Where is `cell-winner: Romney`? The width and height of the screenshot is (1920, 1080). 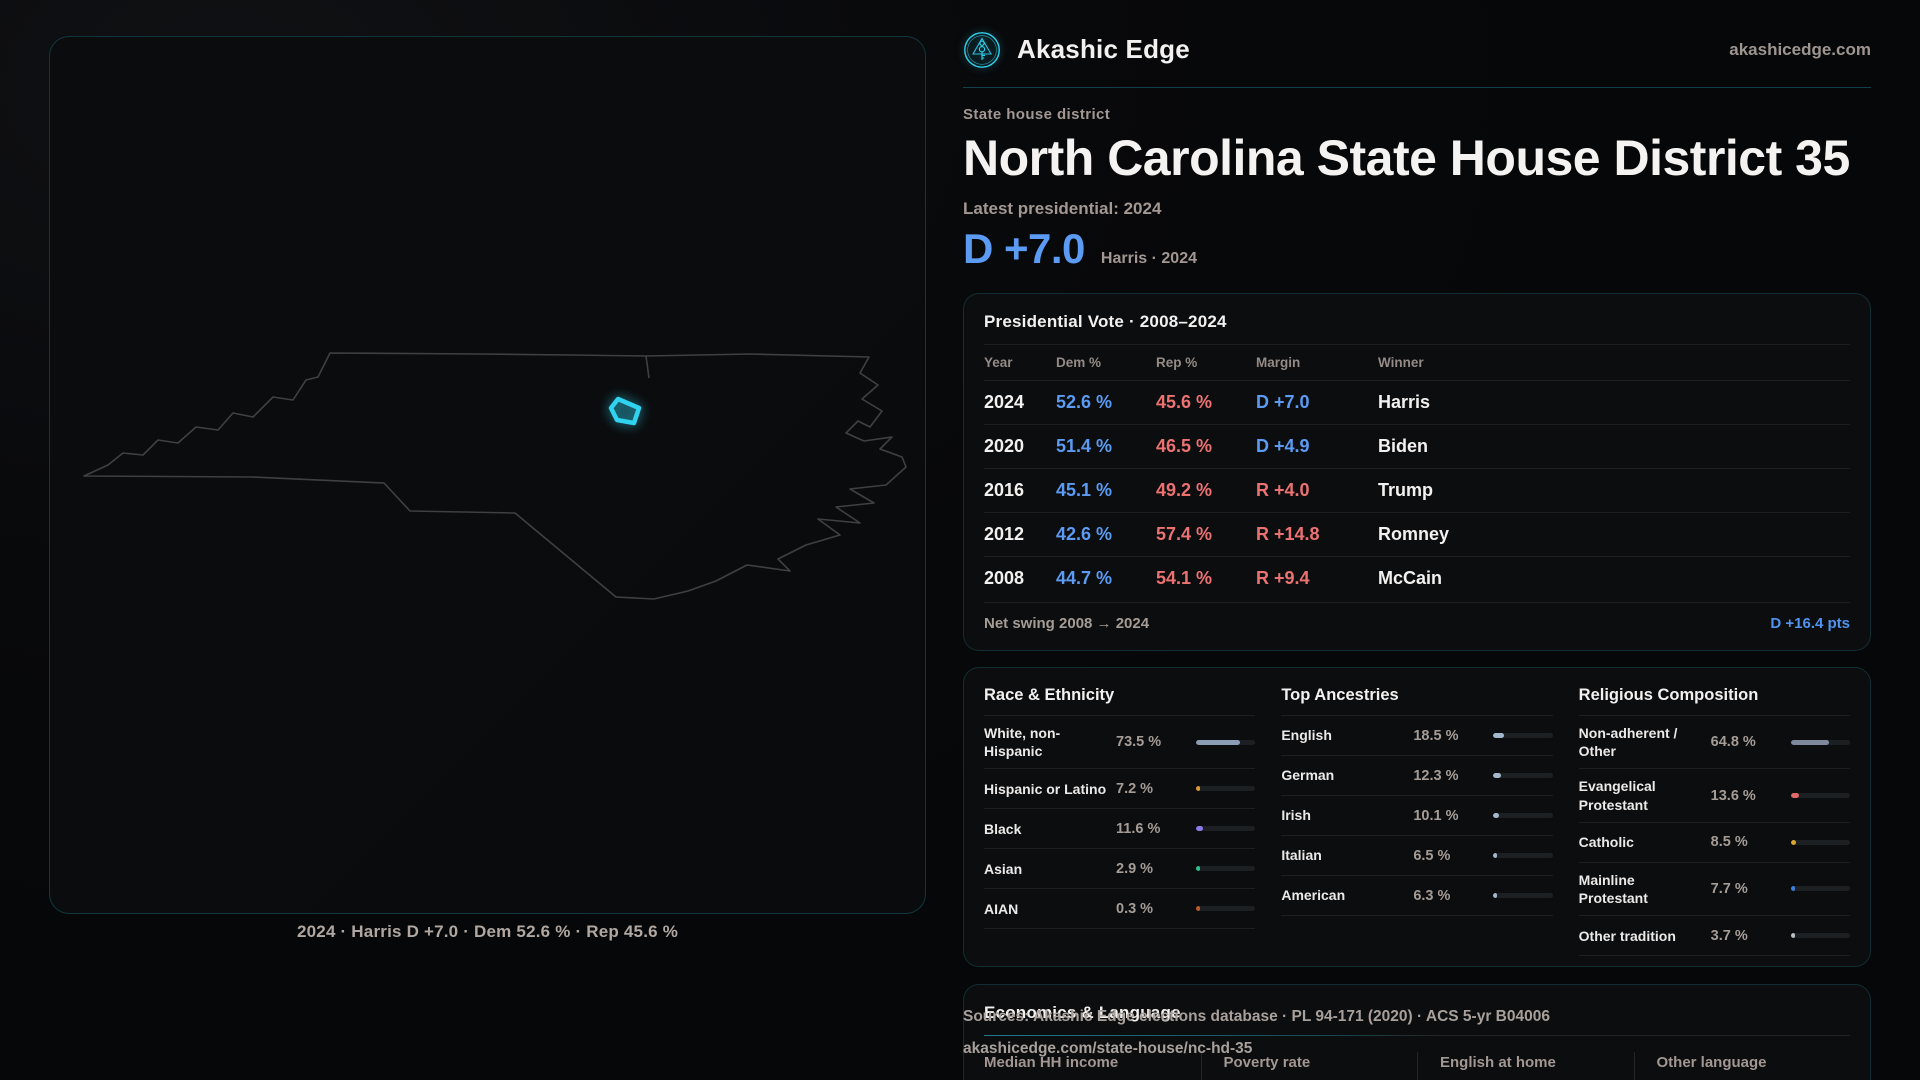
cell-winner: Romney is located at coordinates (1414, 534).